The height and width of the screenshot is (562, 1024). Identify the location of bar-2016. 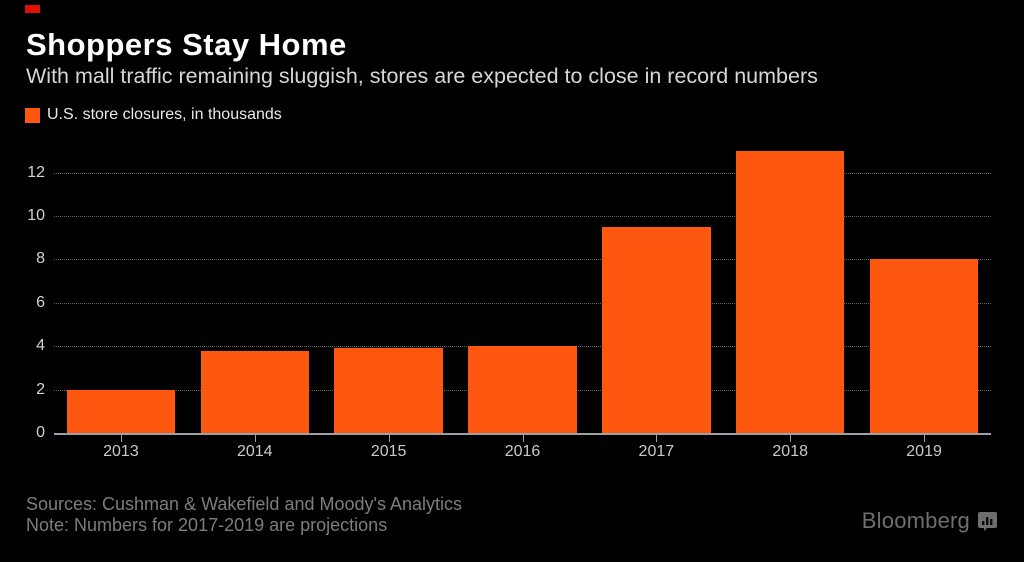
(522, 389).